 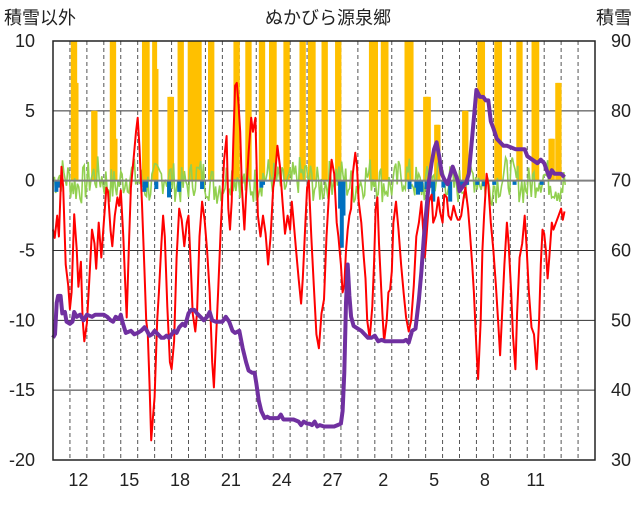 I want to click on x-tick-label: 24, so click(x=282, y=480).